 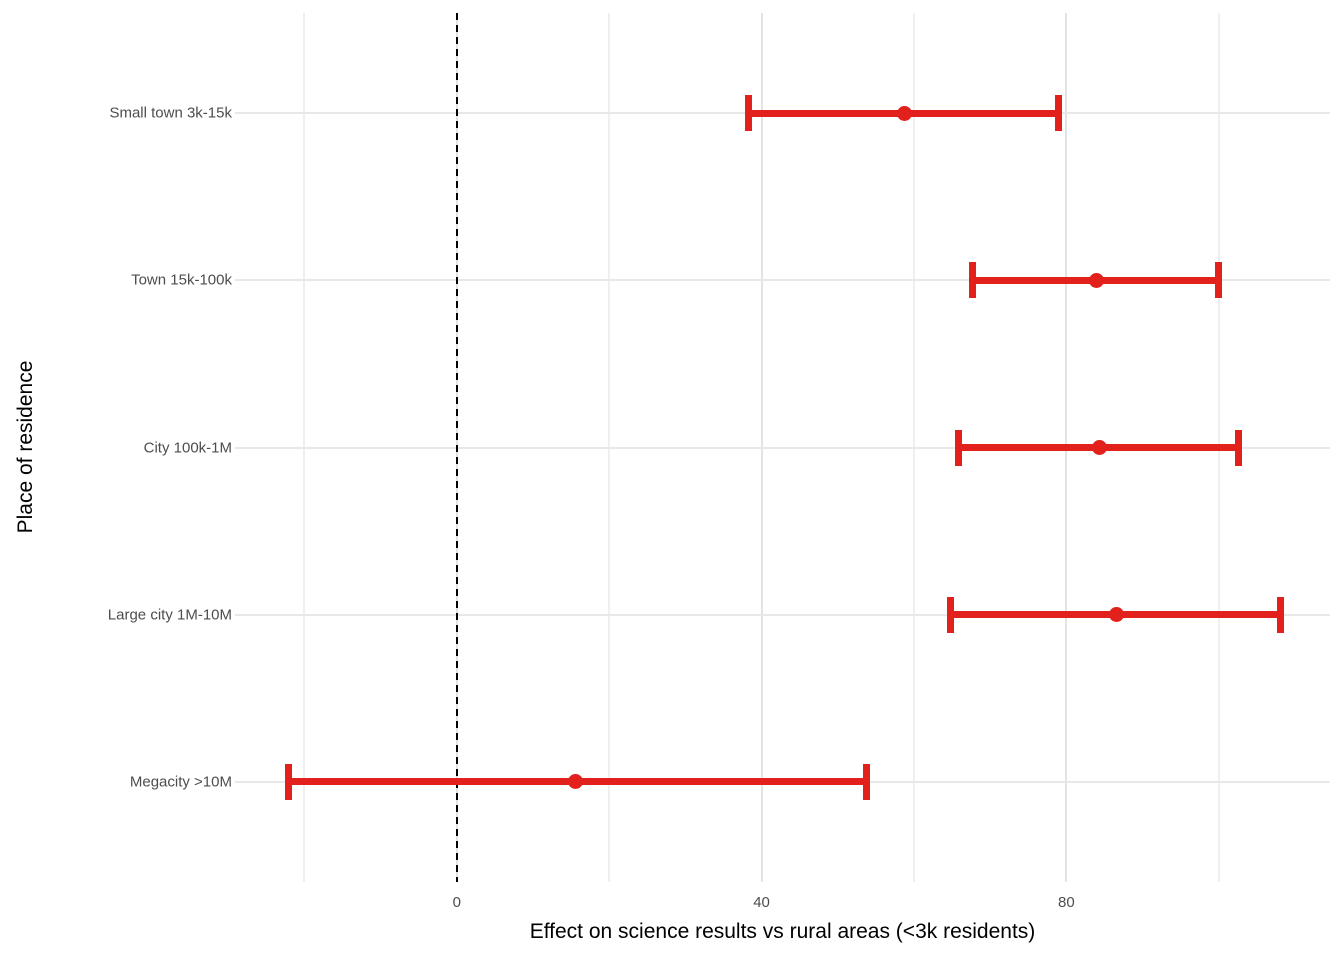 What do you see at coordinates (187, 447) in the screenshot?
I see `category-label: City 100k-1M` at bounding box center [187, 447].